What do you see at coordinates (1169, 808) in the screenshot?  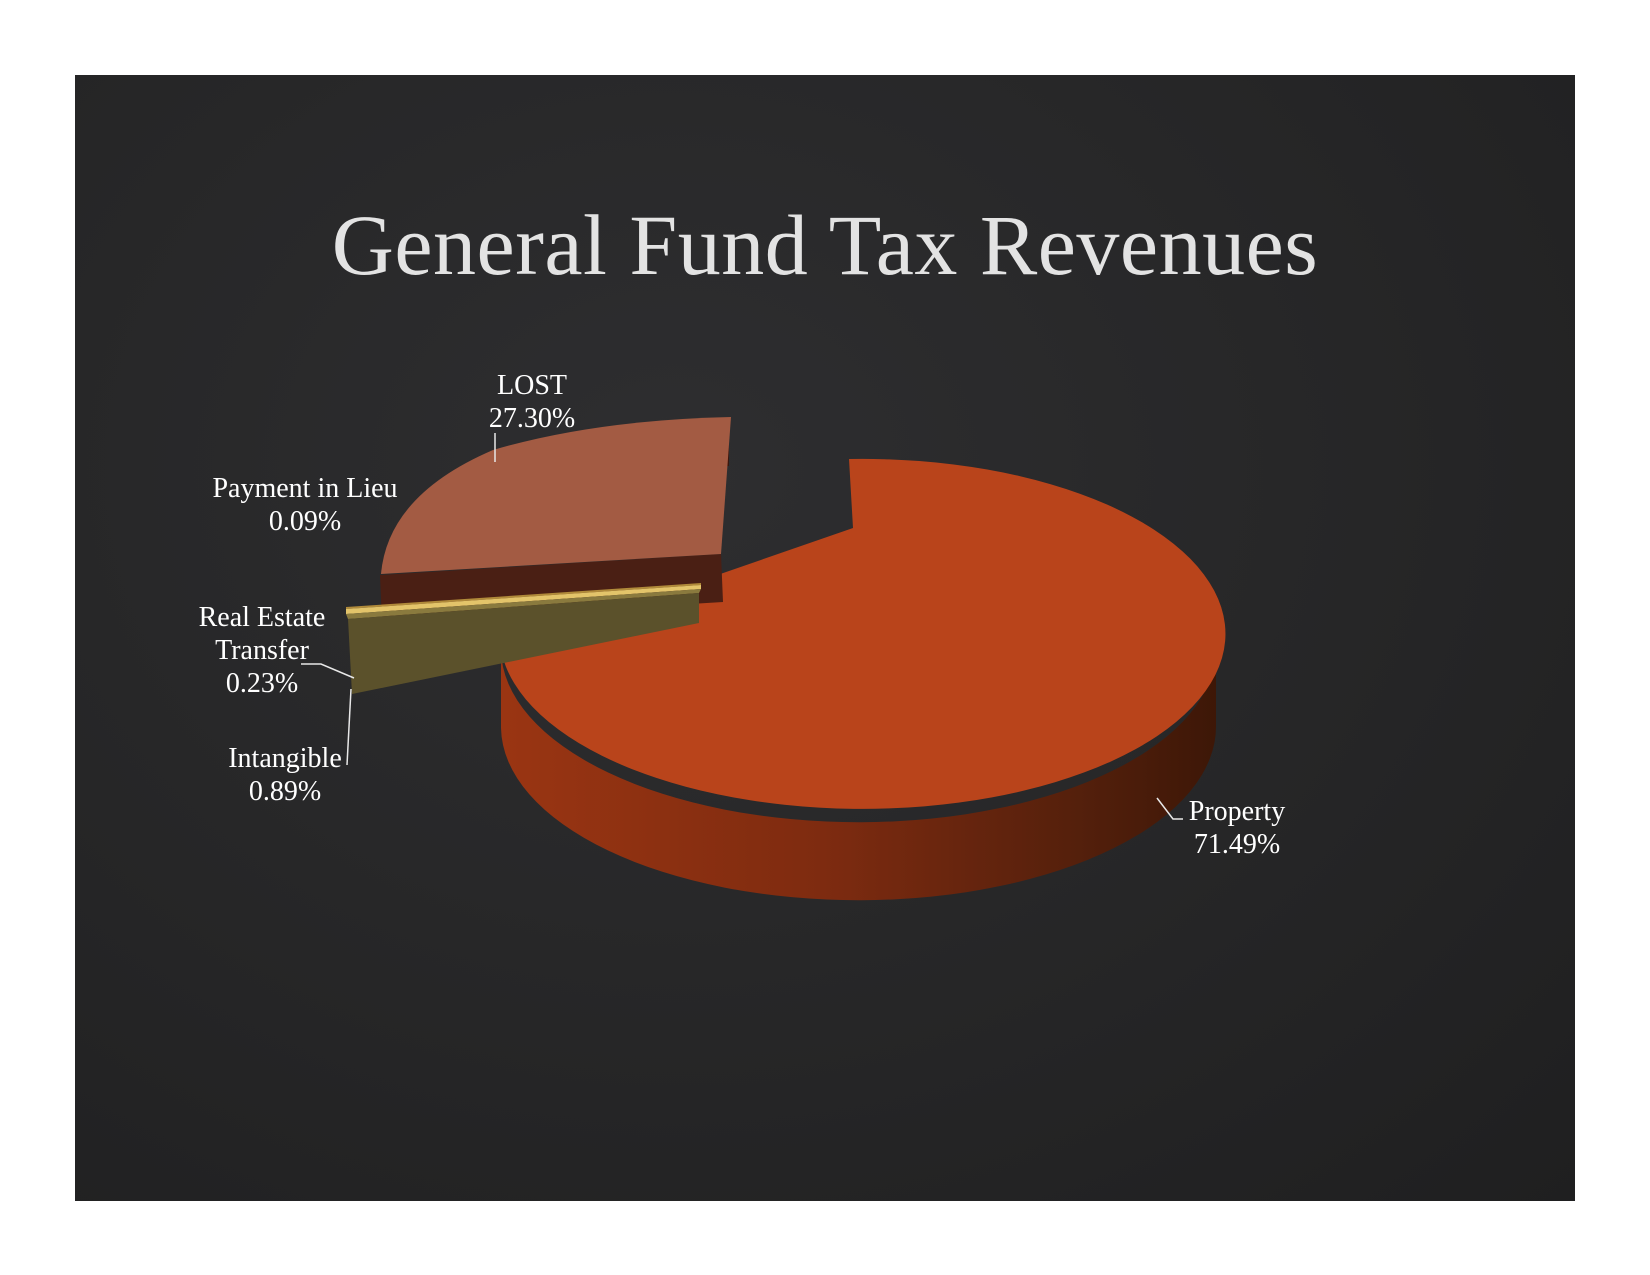 I see `leader-line-property` at bounding box center [1169, 808].